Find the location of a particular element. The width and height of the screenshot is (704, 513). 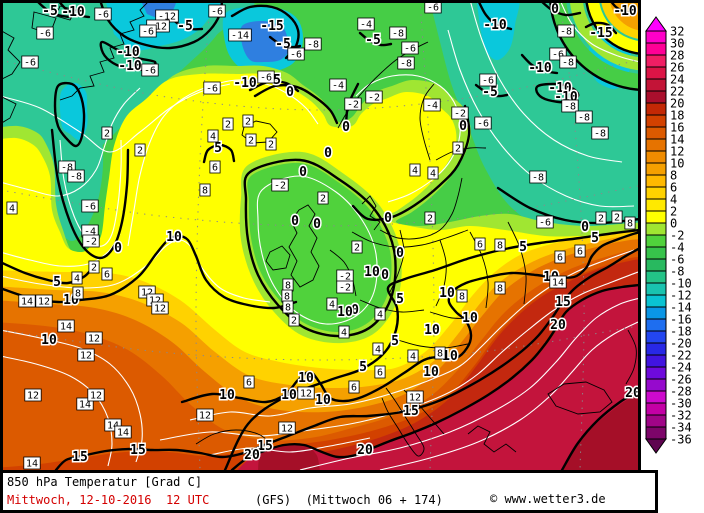

colorbar-label: -6 is located at coordinates (677, 260).